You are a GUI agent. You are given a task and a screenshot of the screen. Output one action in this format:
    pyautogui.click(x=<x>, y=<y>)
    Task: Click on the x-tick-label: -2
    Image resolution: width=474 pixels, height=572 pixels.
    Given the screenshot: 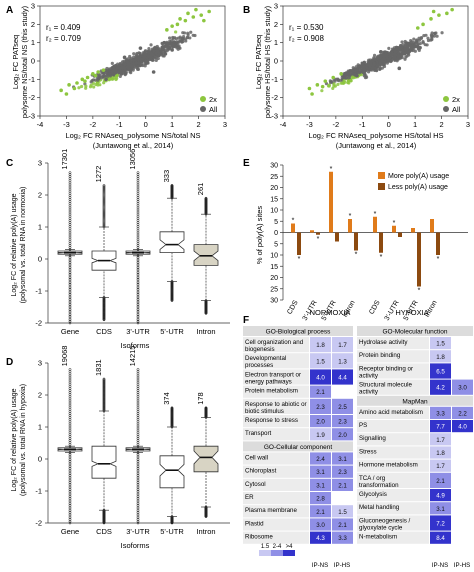 What is the action you would take?
    pyautogui.click(x=93, y=124)
    